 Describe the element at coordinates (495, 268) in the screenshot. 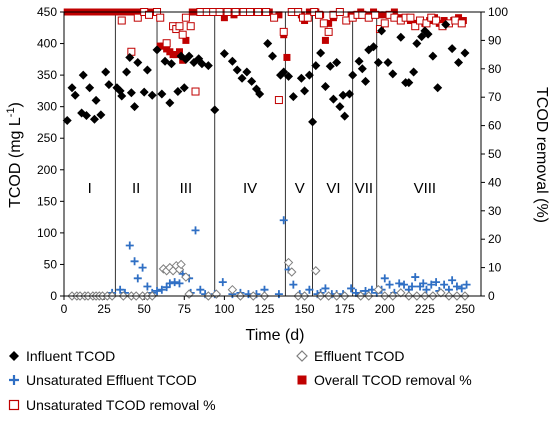

I see `y-right-tick-label: 10` at that location.